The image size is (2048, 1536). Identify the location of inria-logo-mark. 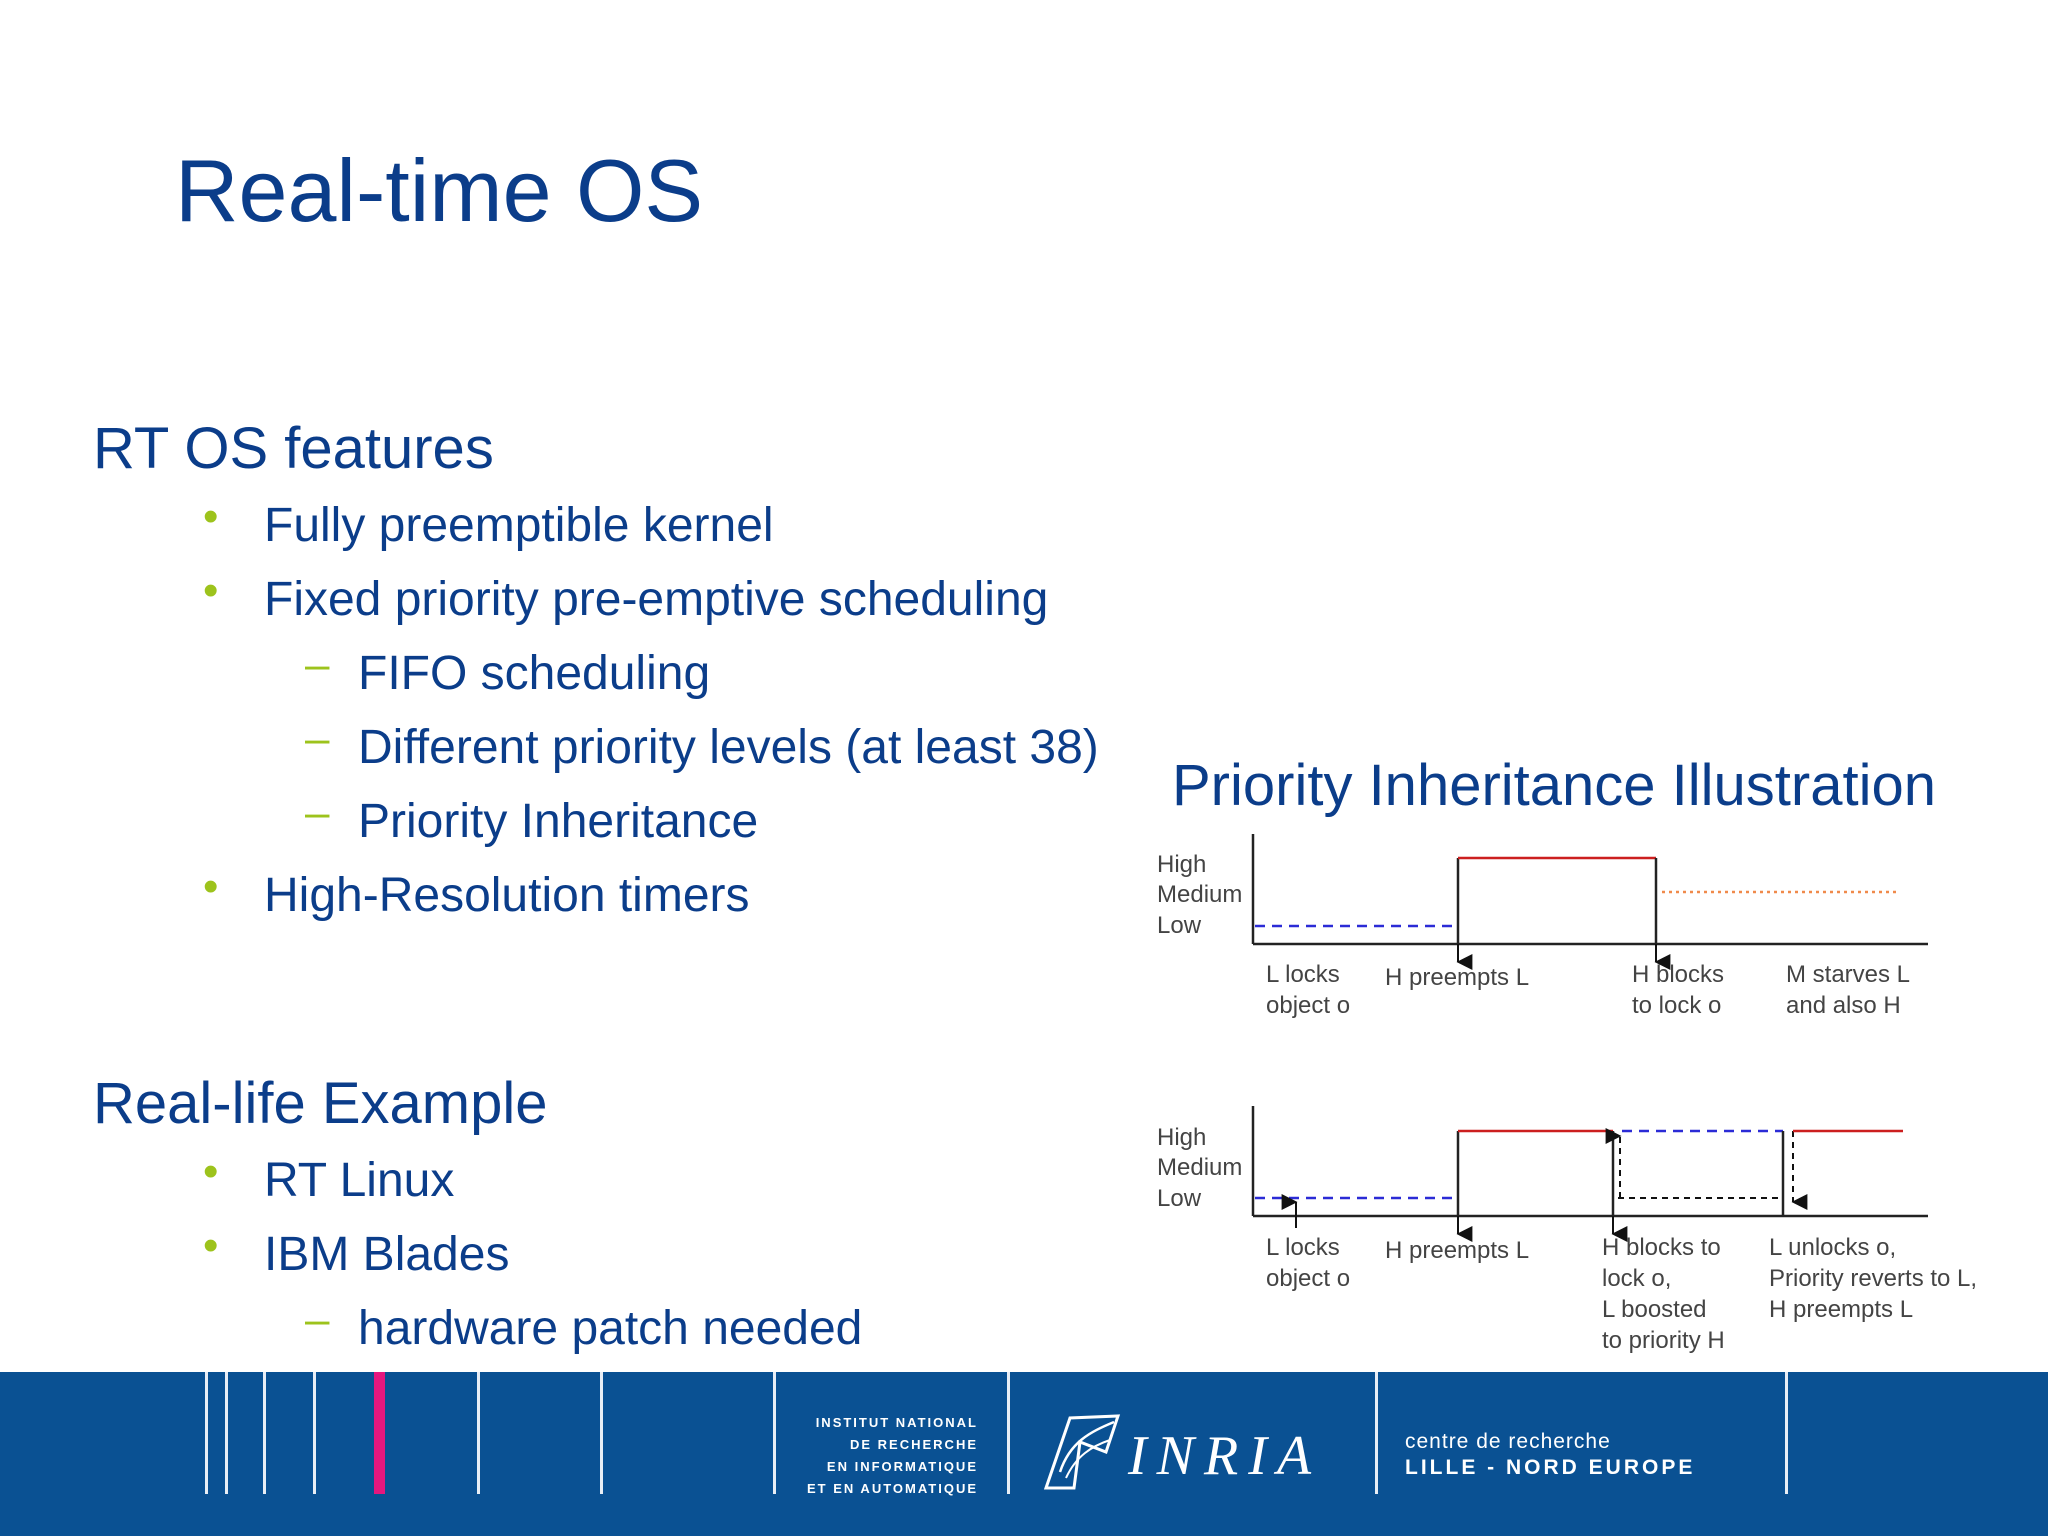
(1082, 1452).